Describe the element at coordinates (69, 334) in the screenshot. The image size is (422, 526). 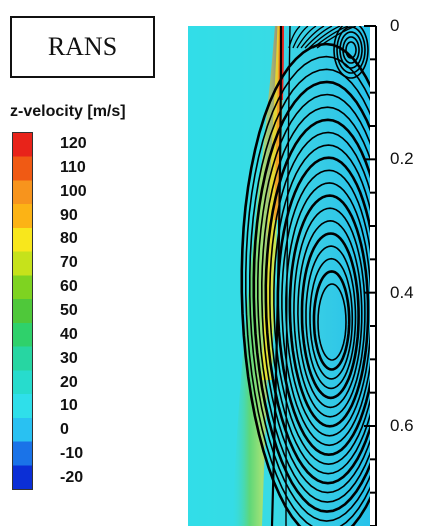
I see `colorbar-tick-label: 40` at that location.